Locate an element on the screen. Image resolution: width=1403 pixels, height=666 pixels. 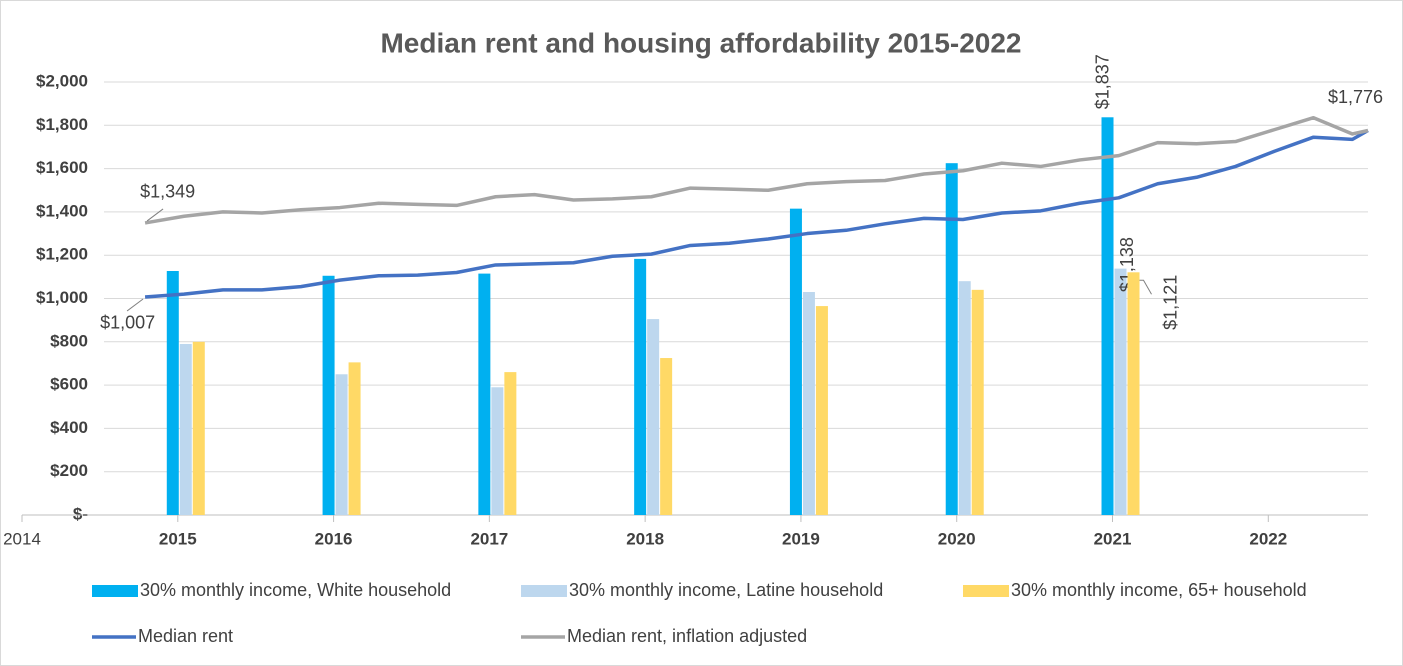
y-tick-label: $1,600 is located at coordinates (62, 167).